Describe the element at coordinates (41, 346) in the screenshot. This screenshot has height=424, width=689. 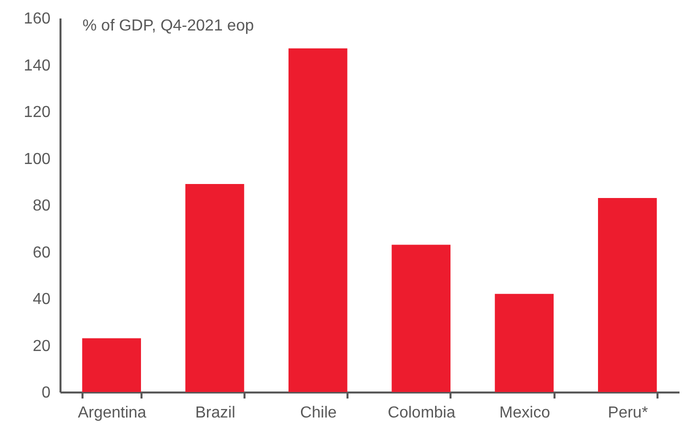
I see `y-tick-label: 20` at that location.